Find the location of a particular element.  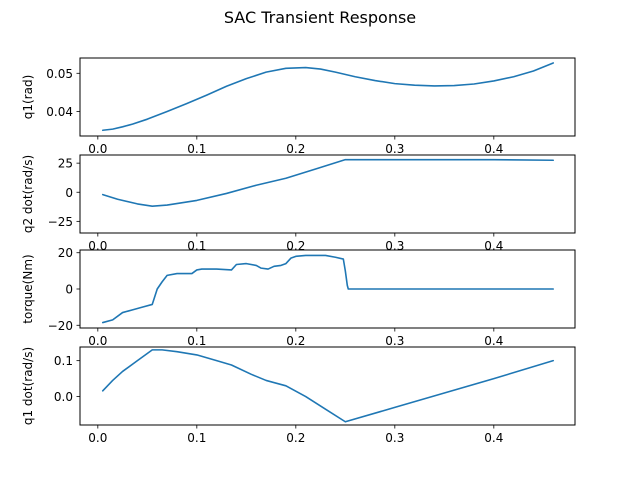

subplot-q2-dot-x-tick-label-0: 0.0 is located at coordinates (97, 246).